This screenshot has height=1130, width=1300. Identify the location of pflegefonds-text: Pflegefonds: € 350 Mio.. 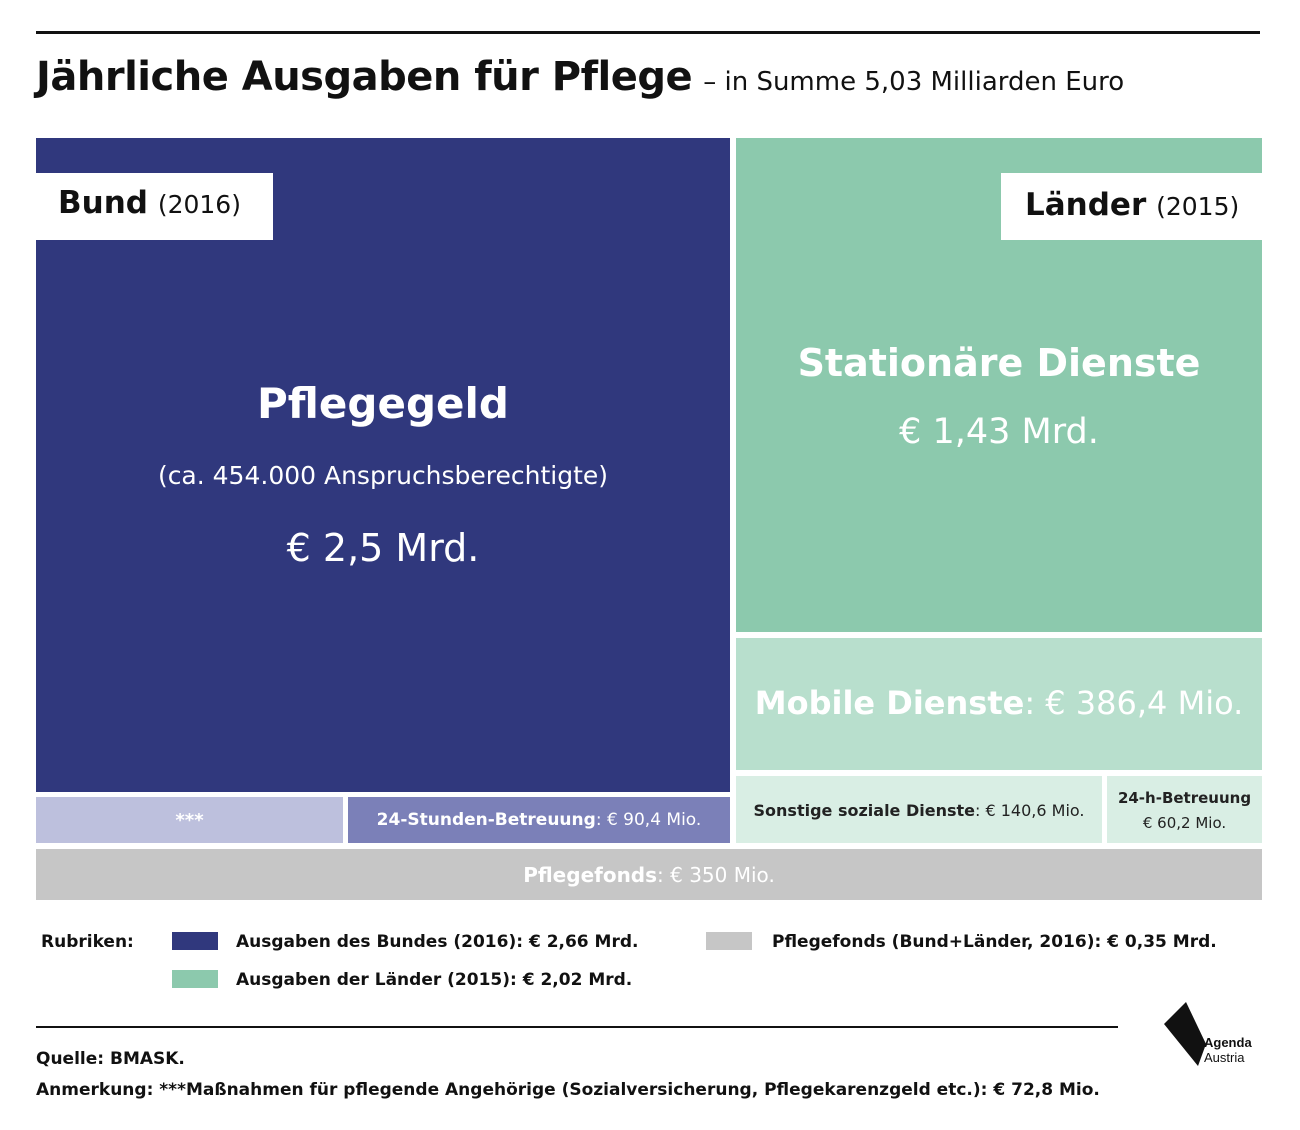
(649, 875).